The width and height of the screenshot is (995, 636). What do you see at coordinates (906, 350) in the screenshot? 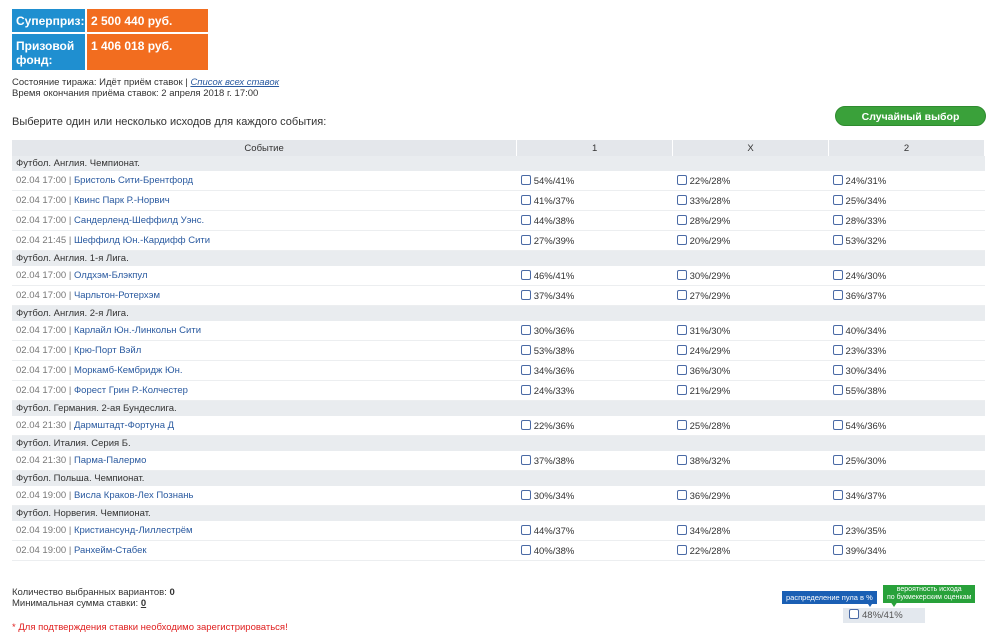
I see `outcome-2-cell: 23%/33%` at bounding box center [906, 350].